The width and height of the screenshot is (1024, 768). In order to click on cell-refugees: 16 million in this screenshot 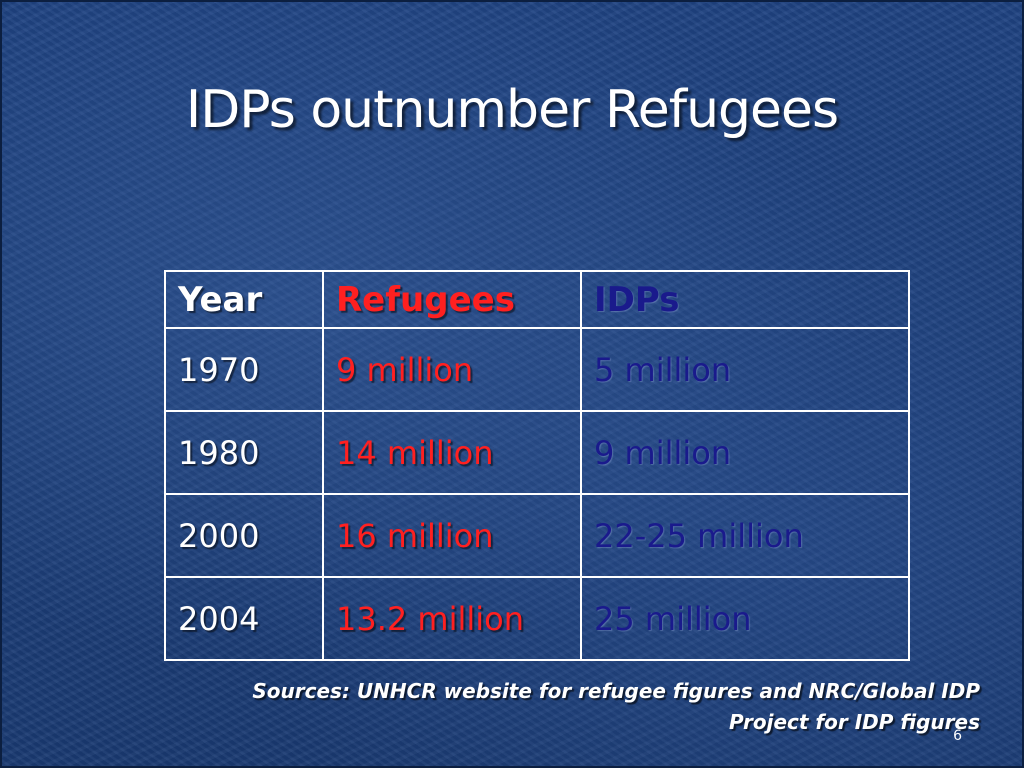, I will do `click(452, 535)`.